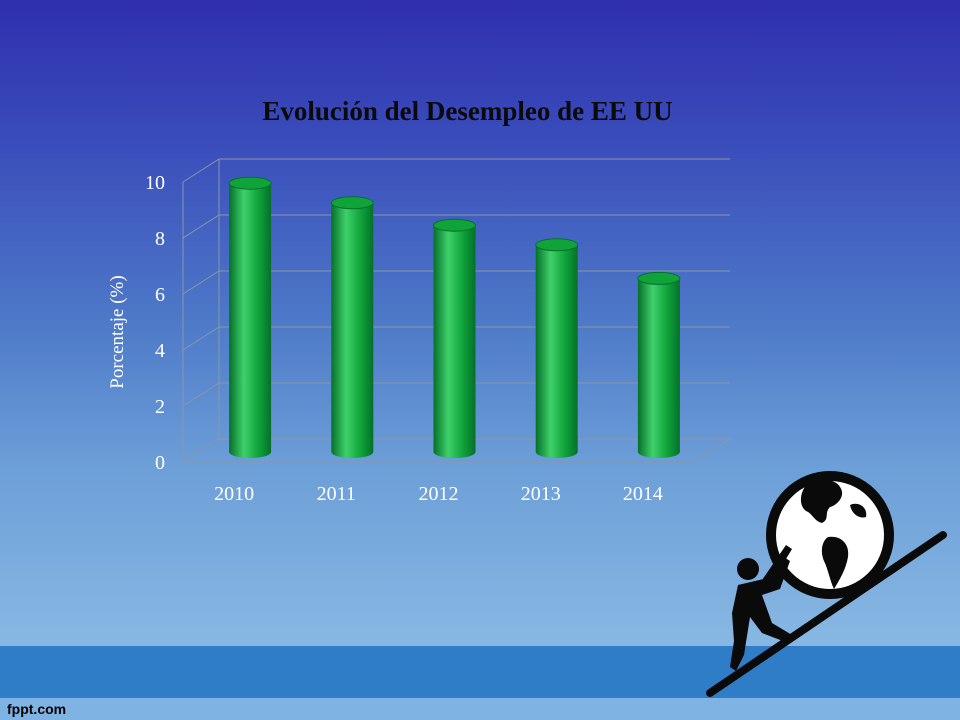 This screenshot has height=720, width=960. Describe the element at coordinates (712, 450) in the screenshot. I see `floor-right-edge` at that location.